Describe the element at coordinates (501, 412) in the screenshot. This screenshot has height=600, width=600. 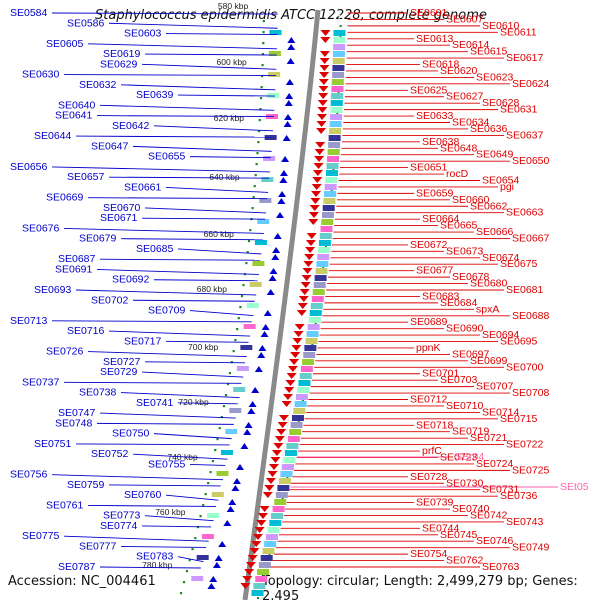
I see `gene-label: SE0714` at that location.